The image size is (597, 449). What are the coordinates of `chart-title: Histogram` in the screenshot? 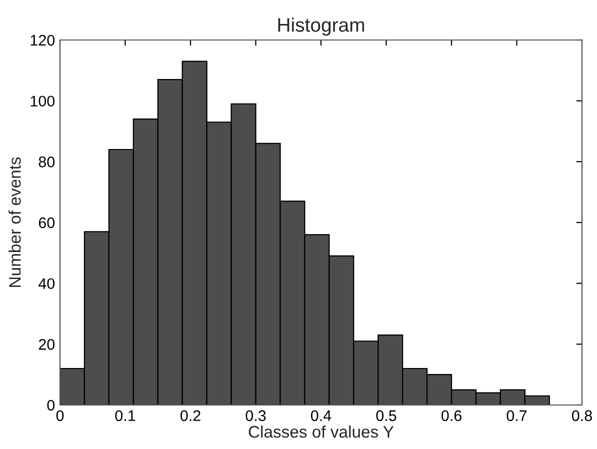 It's located at (321, 27).